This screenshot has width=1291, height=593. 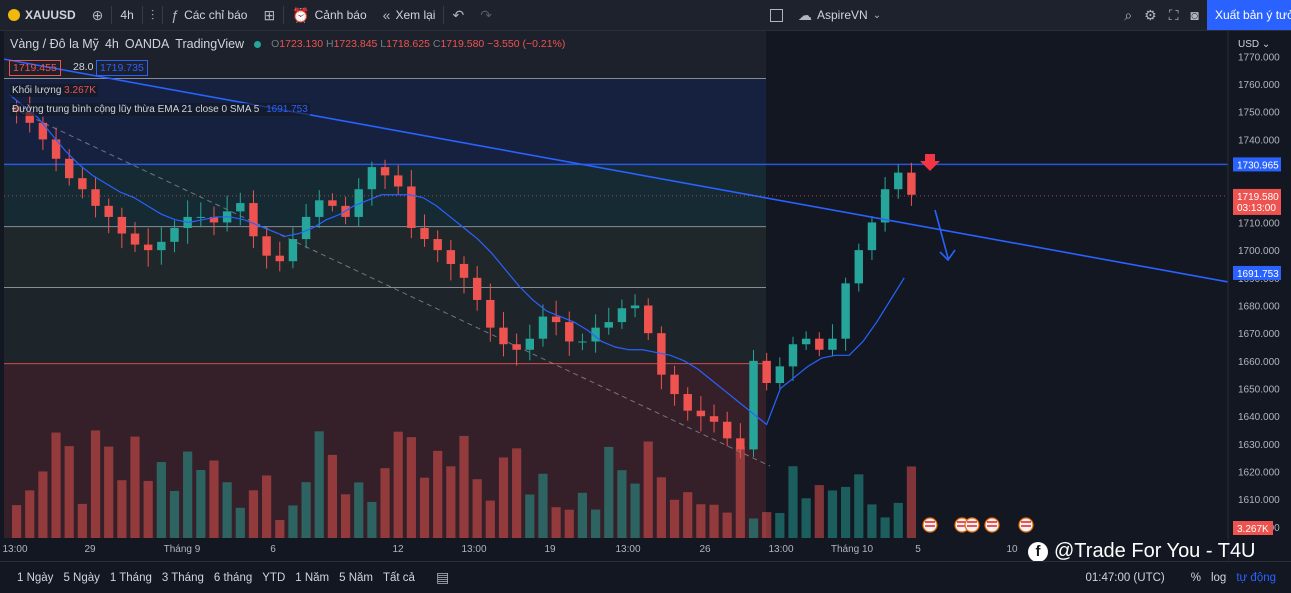 I want to click on range-button: 5 Ngày, so click(x=81, y=577).